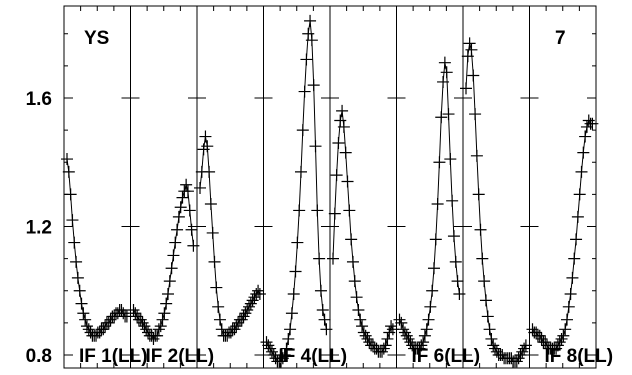  I want to click on panel-label: IF 2(LL), so click(180, 356).